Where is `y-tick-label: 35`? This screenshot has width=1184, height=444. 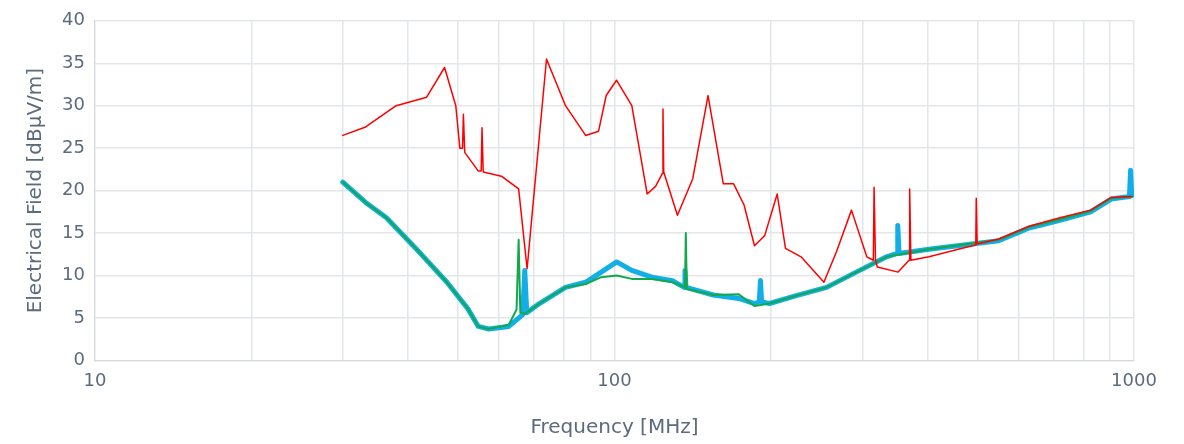
y-tick-label: 35 is located at coordinates (73, 61).